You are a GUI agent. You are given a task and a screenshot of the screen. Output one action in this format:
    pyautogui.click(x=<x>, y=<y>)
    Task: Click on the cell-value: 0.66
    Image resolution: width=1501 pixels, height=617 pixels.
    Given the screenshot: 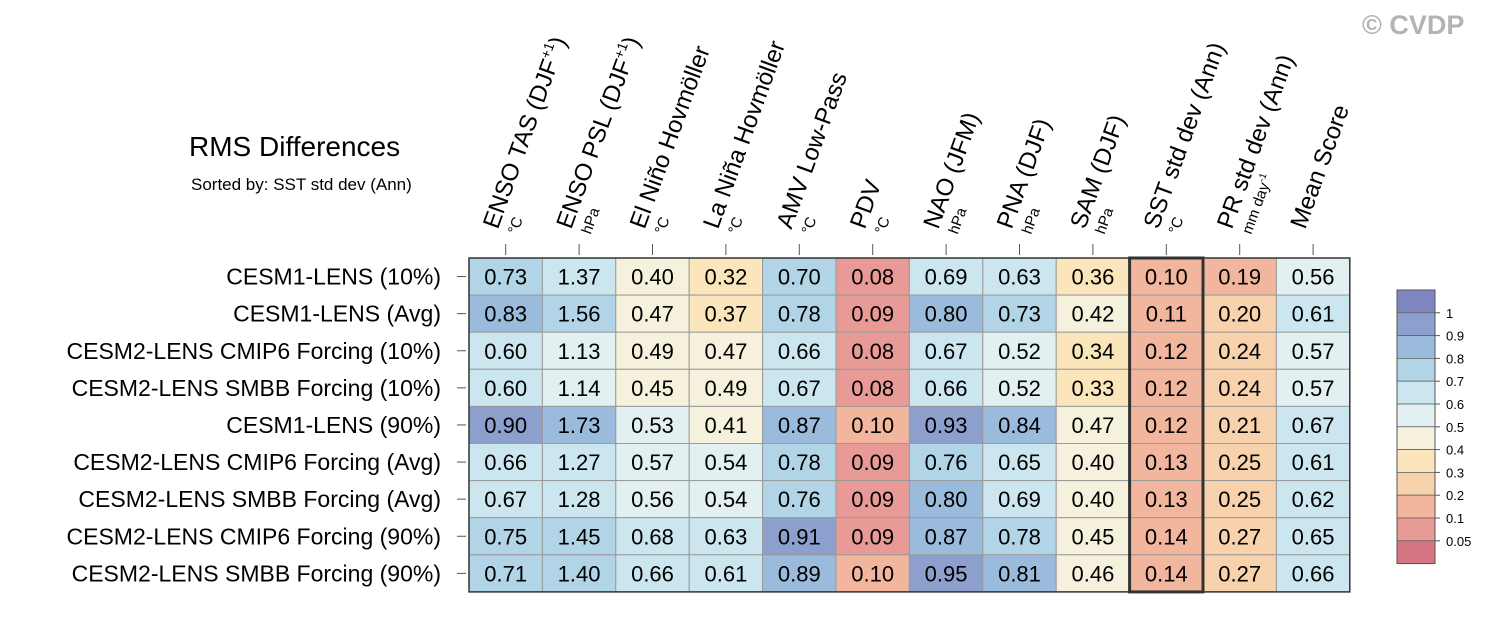 What is the action you would take?
    pyautogui.click(x=946, y=388)
    